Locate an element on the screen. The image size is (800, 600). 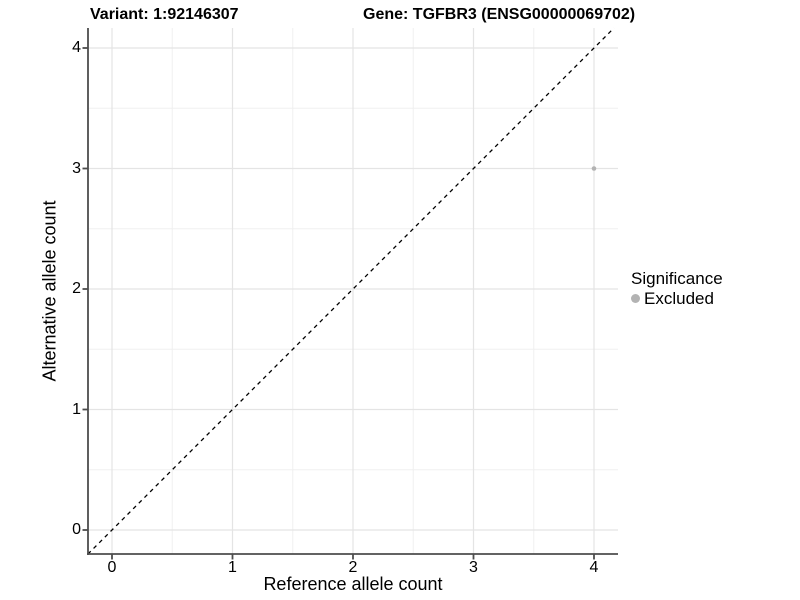
y-axis-title: Alternative allele count is located at coordinates (49, 291).